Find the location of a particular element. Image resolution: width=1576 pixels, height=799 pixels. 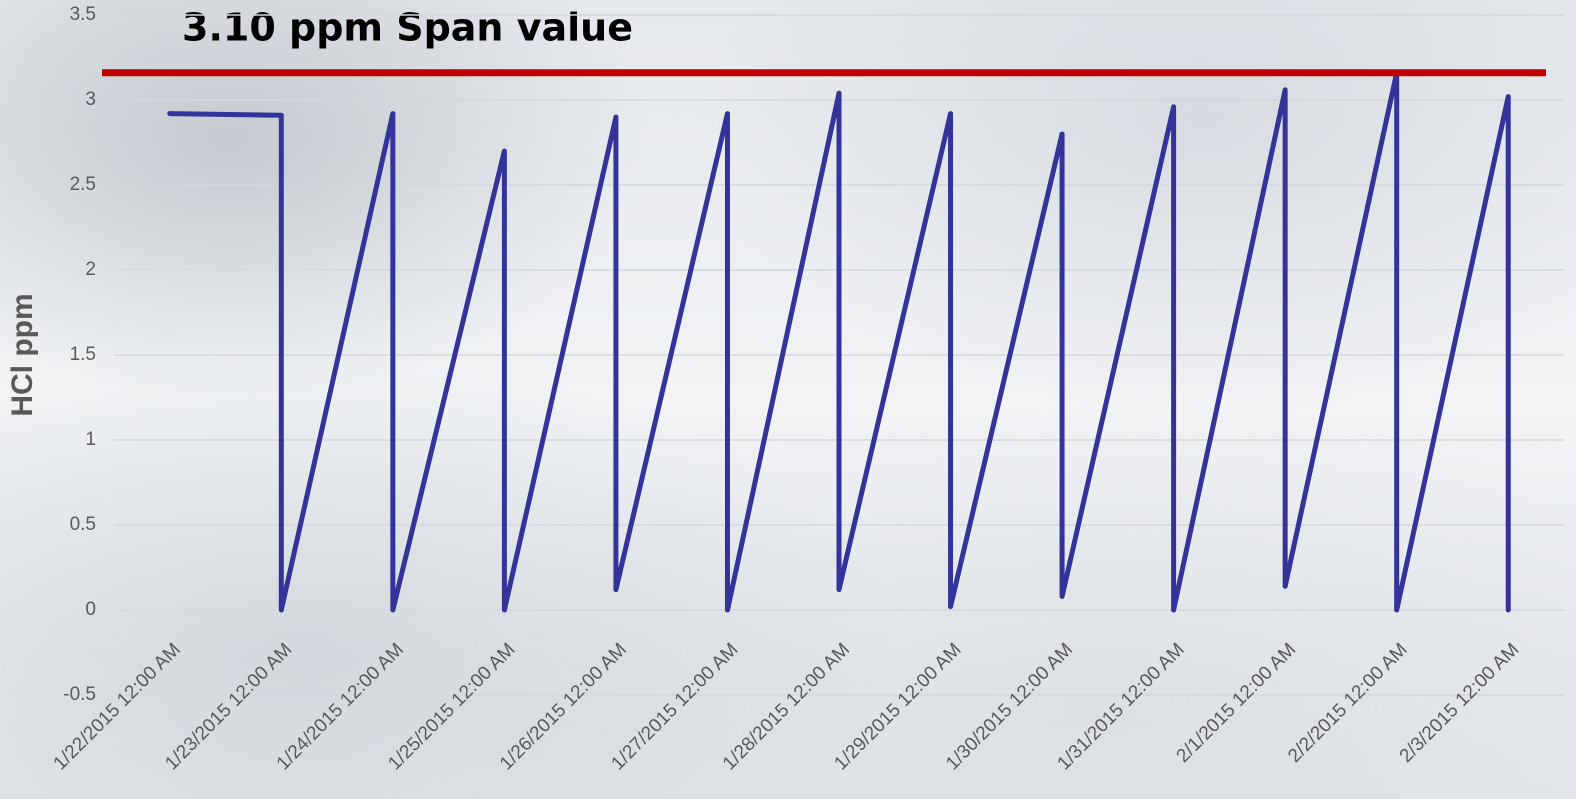

x-tick-label: 2/2/2015 12:00 AM is located at coordinates (1348, 703).